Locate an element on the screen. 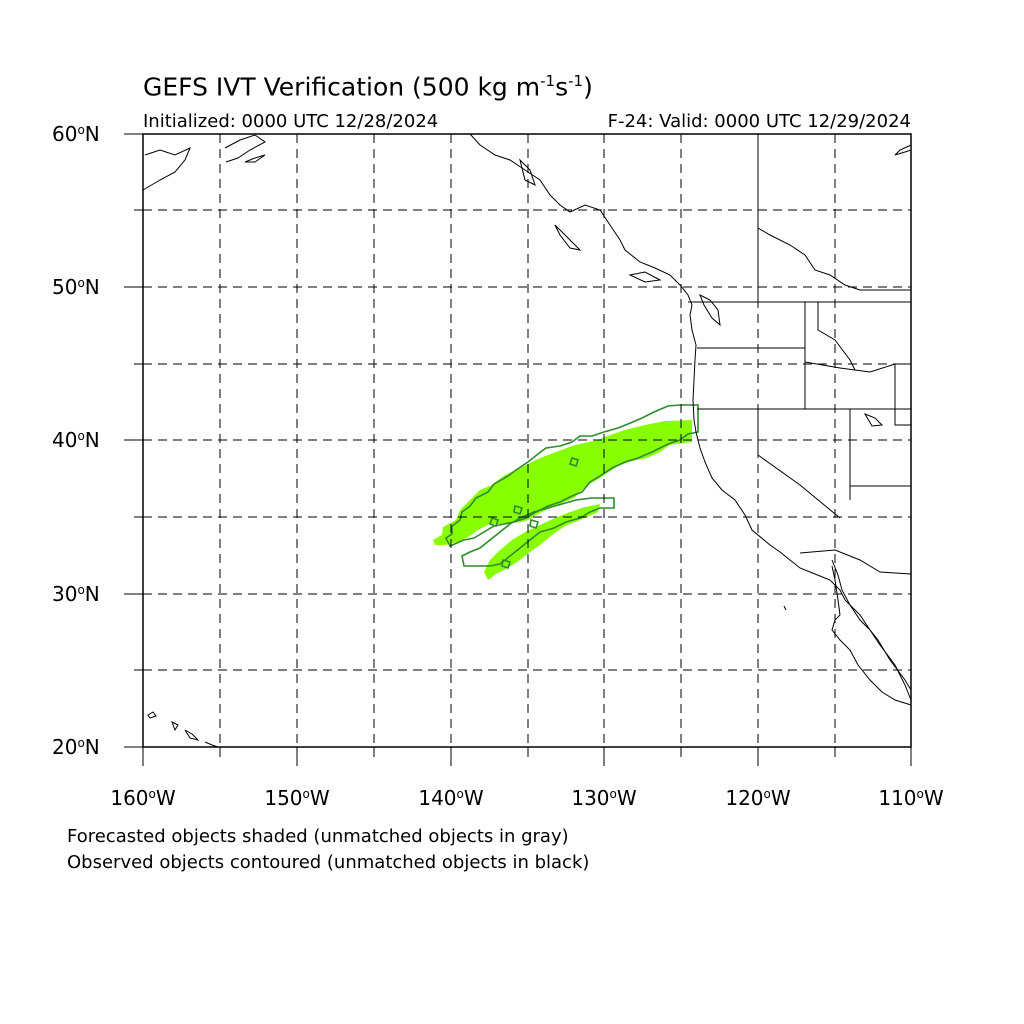 This screenshot has width=1024, height=1024. observed-object-contours is located at coordinates (571, 487).